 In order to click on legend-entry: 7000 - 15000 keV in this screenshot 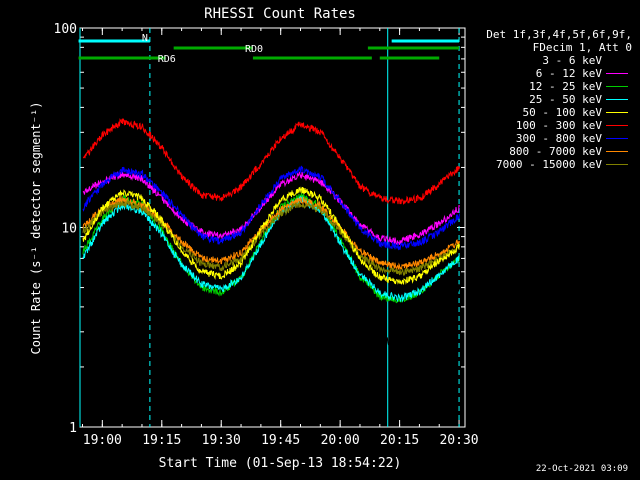, I will do `click(557, 164)`.